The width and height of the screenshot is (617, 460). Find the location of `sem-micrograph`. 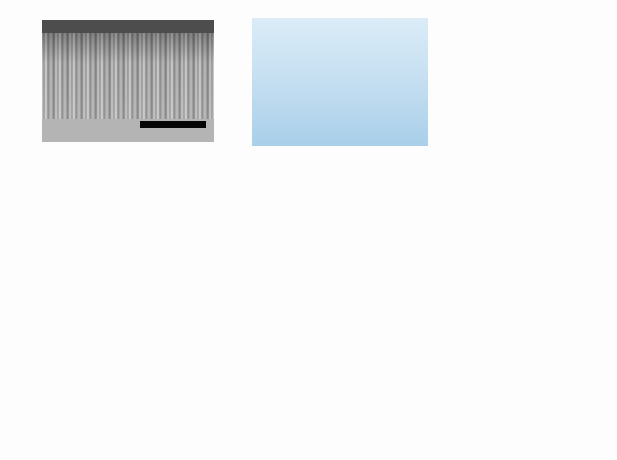

sem-micrograph is located at coordinates (128, 81).